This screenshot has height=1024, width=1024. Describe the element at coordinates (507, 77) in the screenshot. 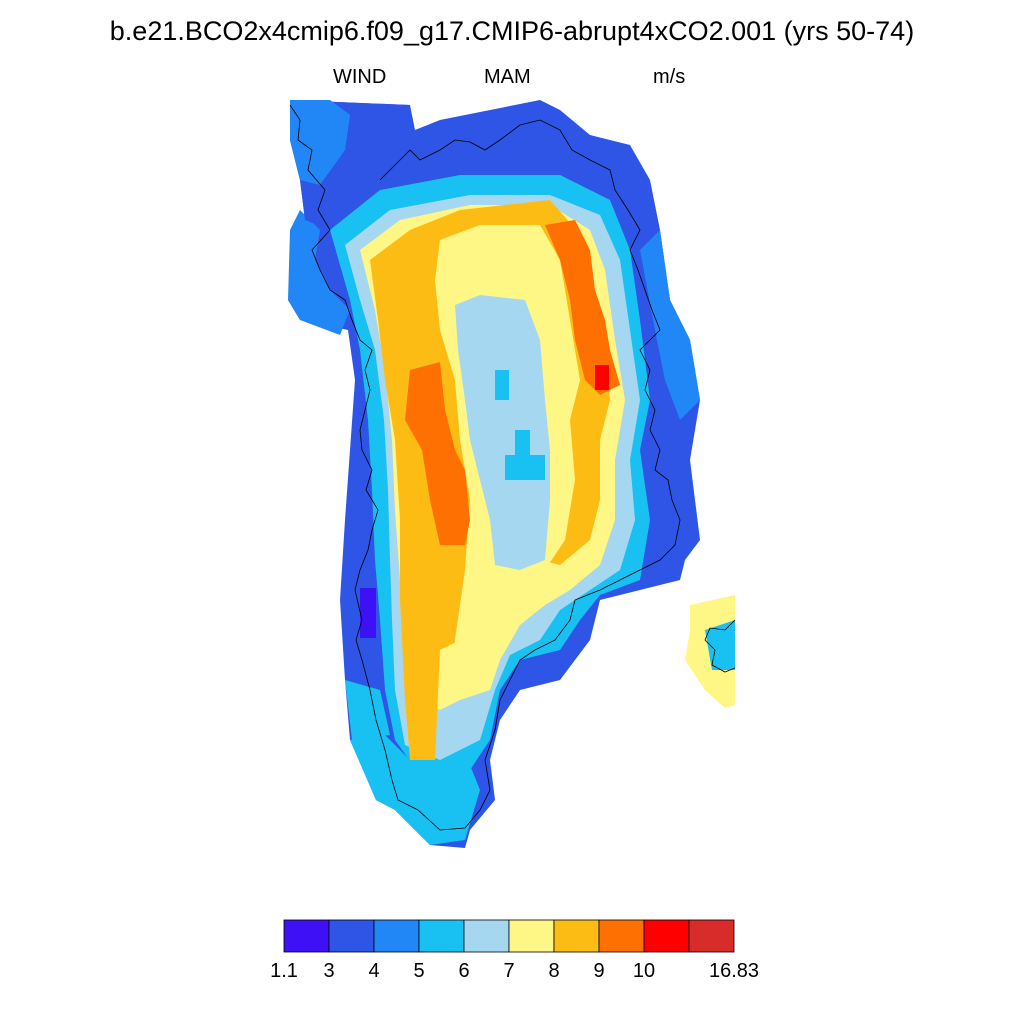

I see `season-label: MAM` at that location.